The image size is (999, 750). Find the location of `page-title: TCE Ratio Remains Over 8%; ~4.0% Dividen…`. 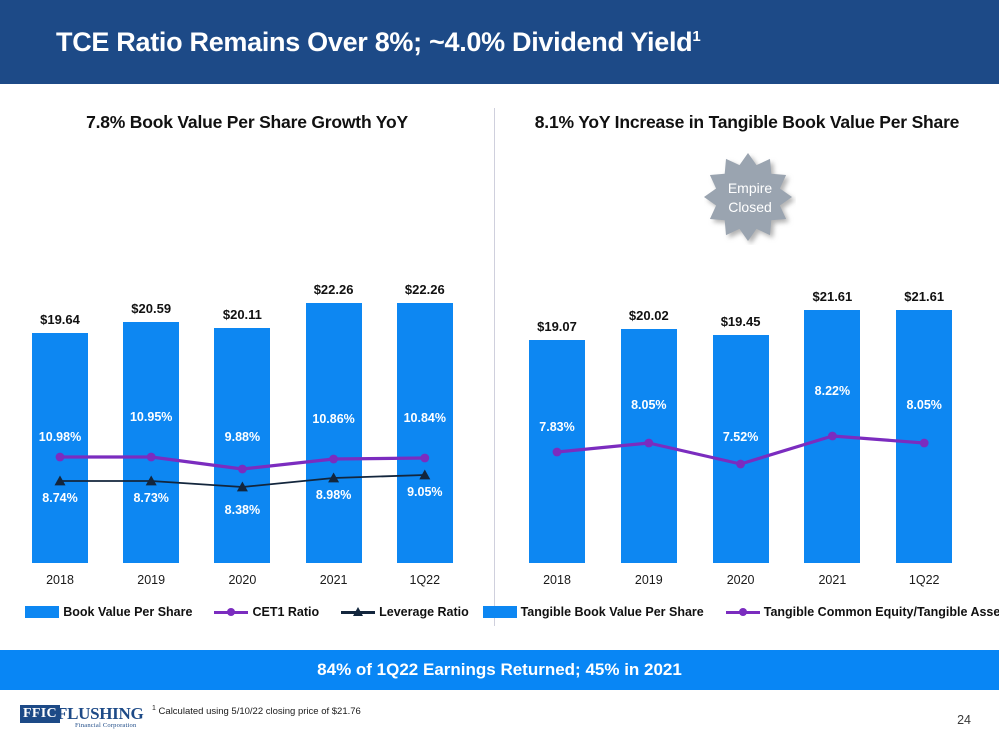

page-title: TCE Ratio Remains Over 8%; ~4.0% Dividen… is located at coordinates (378, 42).